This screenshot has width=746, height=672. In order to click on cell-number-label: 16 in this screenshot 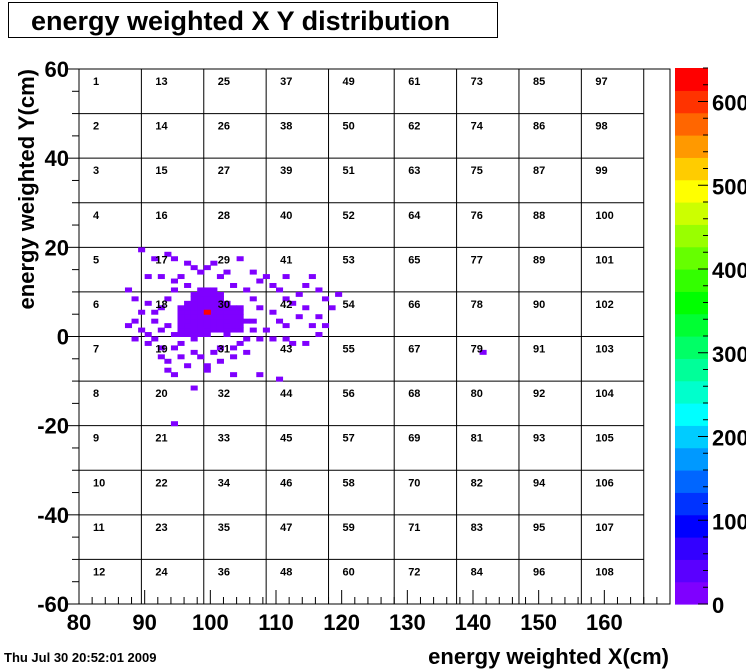, I will do `click(161, 216)`.